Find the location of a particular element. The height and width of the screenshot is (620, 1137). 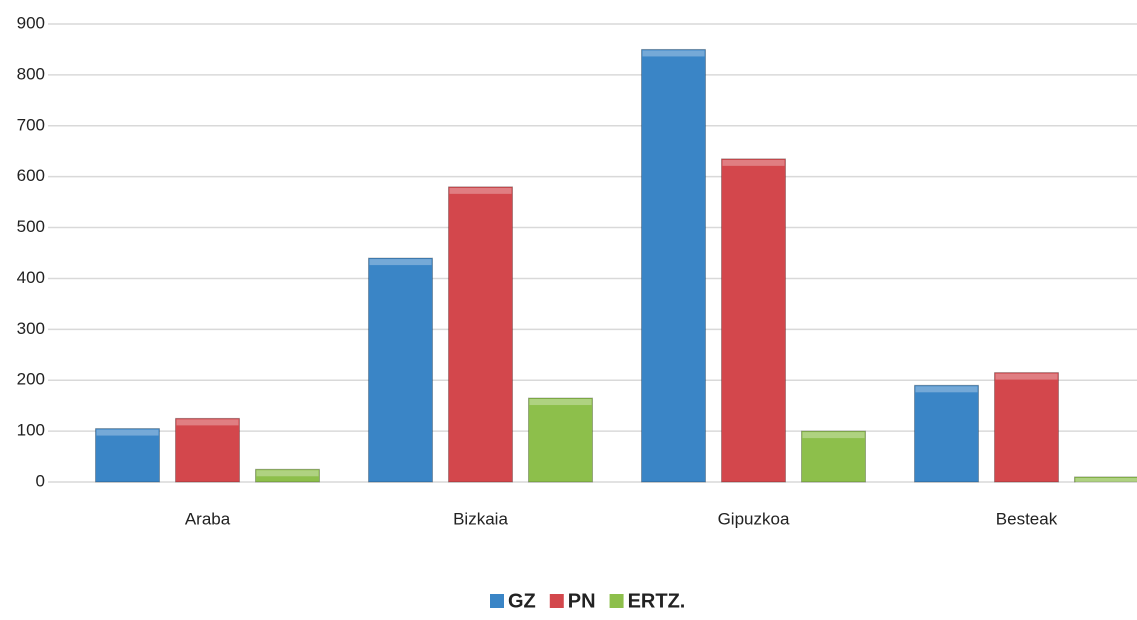

x-tick-label: Besteak is located at coordinates (1027, 518).